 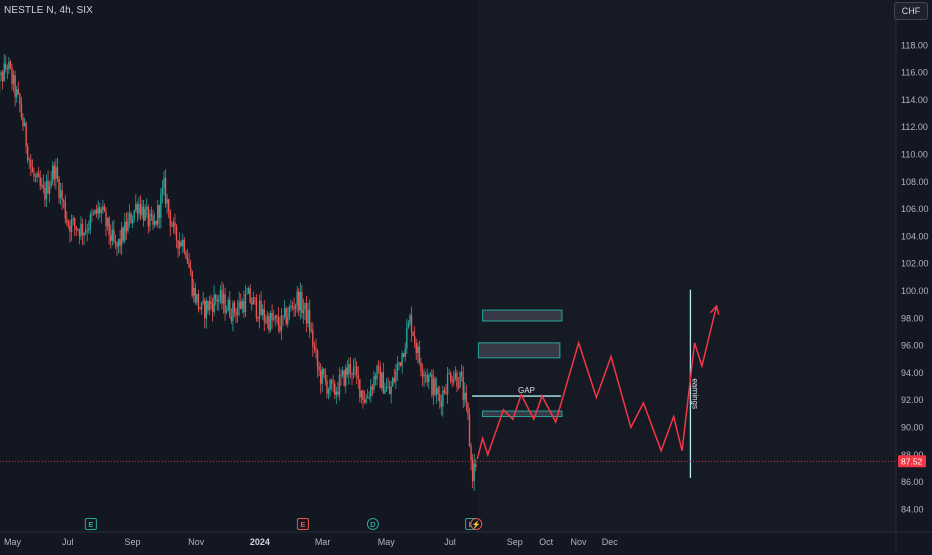 I want to click on event-marker: ⚡, so click(x=476, y=524).